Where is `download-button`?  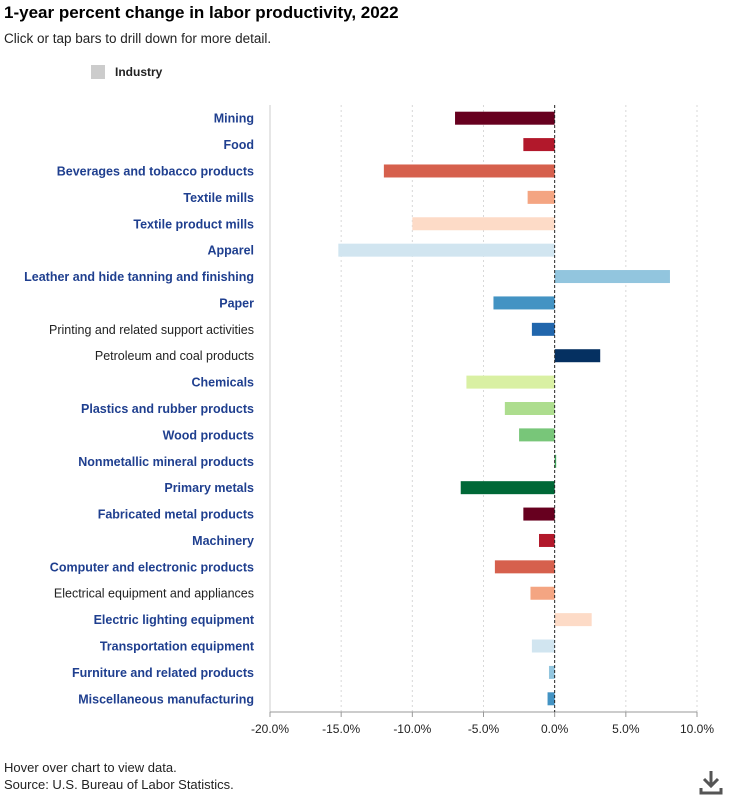
download-button is located at coordinates (711, 782).